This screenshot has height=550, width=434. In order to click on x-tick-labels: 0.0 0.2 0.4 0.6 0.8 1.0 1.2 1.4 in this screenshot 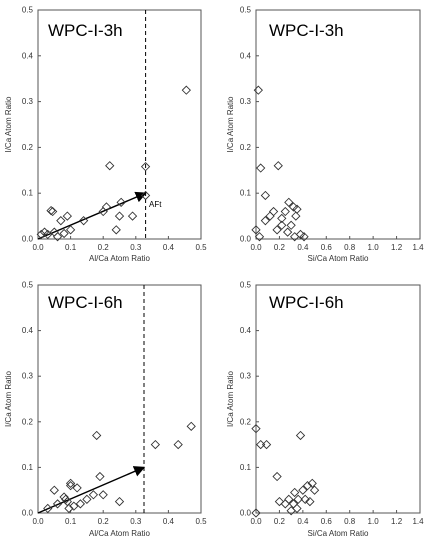, I will do `click(337, 247)`.